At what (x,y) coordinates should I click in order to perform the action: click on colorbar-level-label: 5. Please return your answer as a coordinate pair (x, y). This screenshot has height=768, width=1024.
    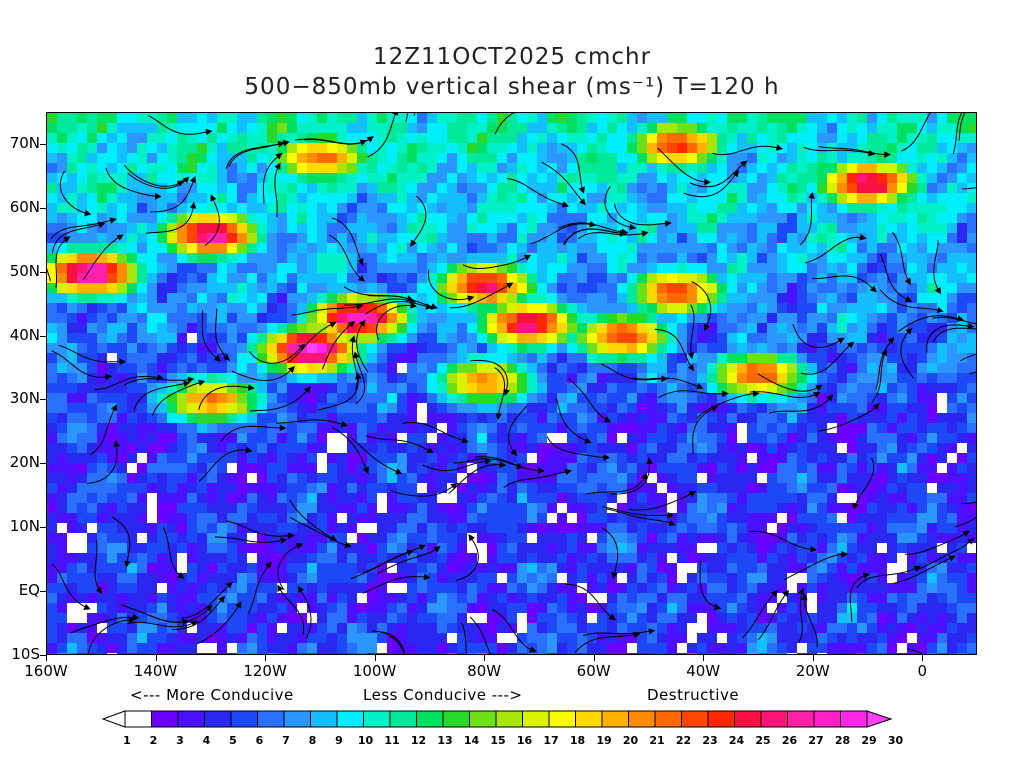
    Looking at the image, I should click on (233, 740).